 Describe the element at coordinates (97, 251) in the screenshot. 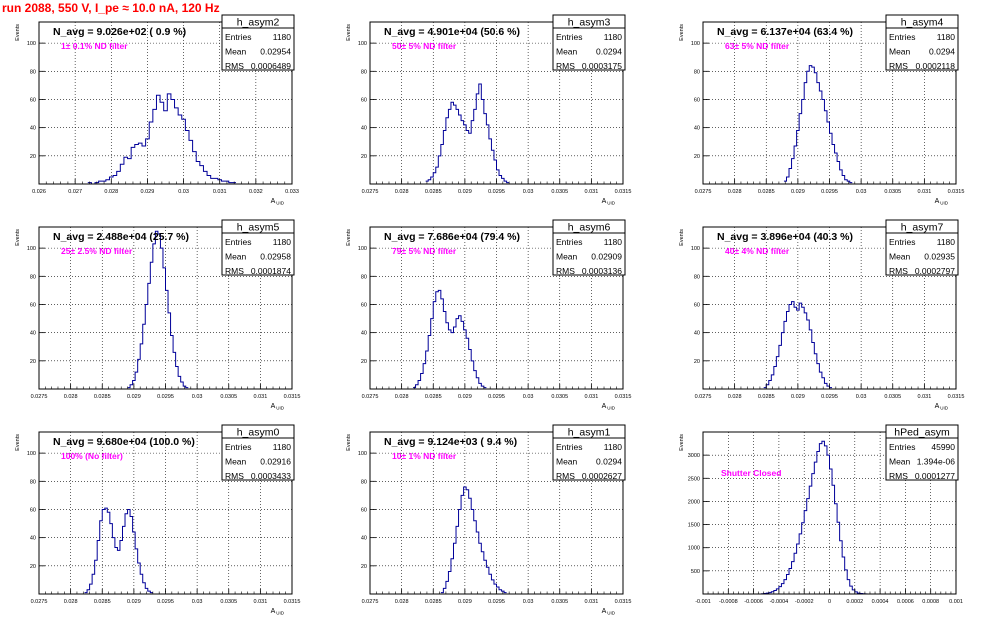

I see `filter-annotation: 25± 2.5% ND filter` at that location.